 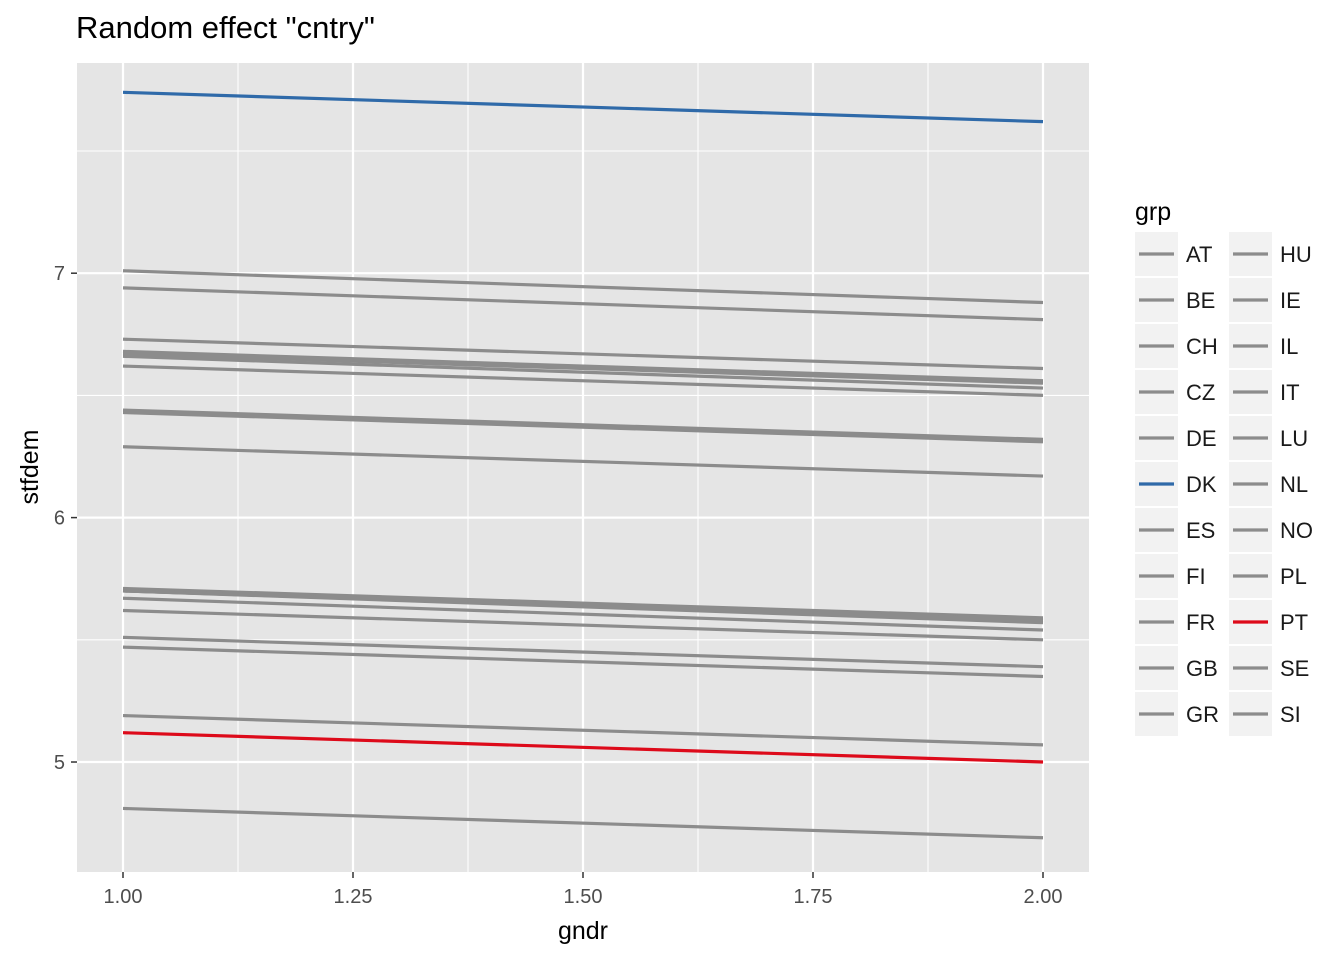 What do you see at coordinates (813, 897) in the screenshot?
I see `x-tick-label: 1.75` at bounding box center [813, 897].